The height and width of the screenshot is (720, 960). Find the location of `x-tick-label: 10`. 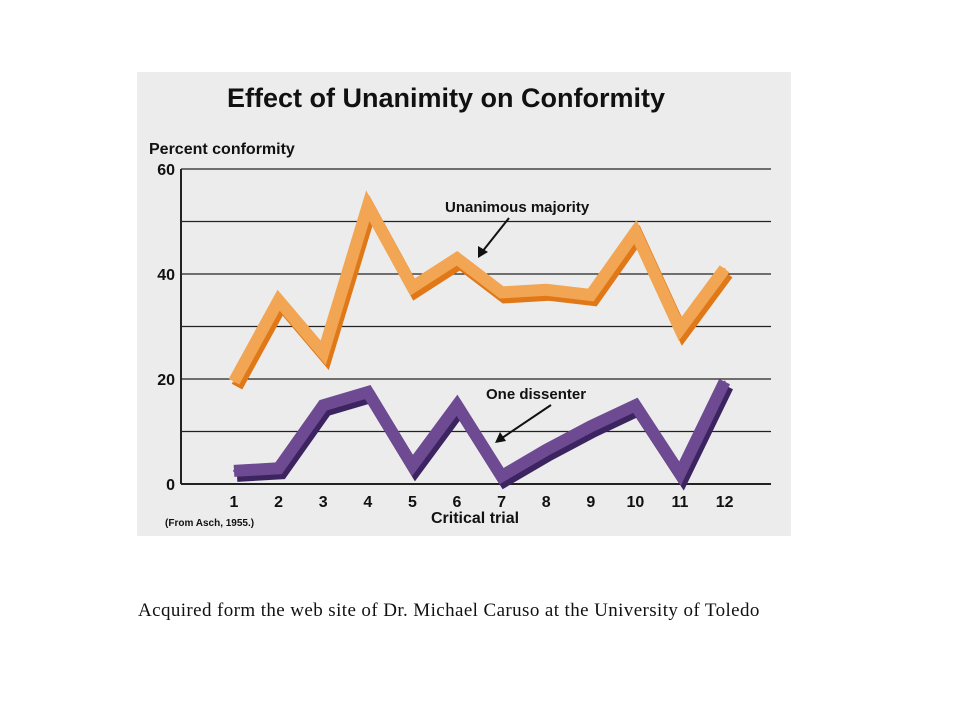

x-tick-label: 10 is located at coordinates (636, 502).